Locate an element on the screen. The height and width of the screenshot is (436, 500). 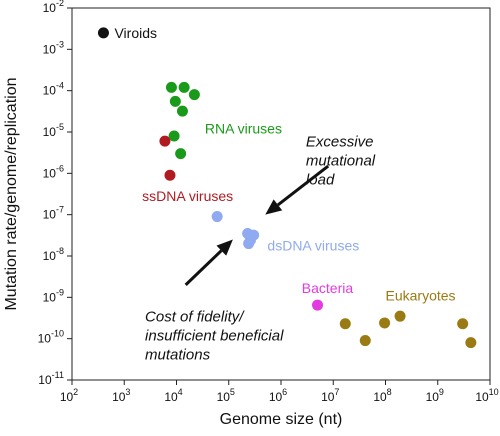
y-tick-label: 10⁻¹⁰ is located at coordinates (51, 337).